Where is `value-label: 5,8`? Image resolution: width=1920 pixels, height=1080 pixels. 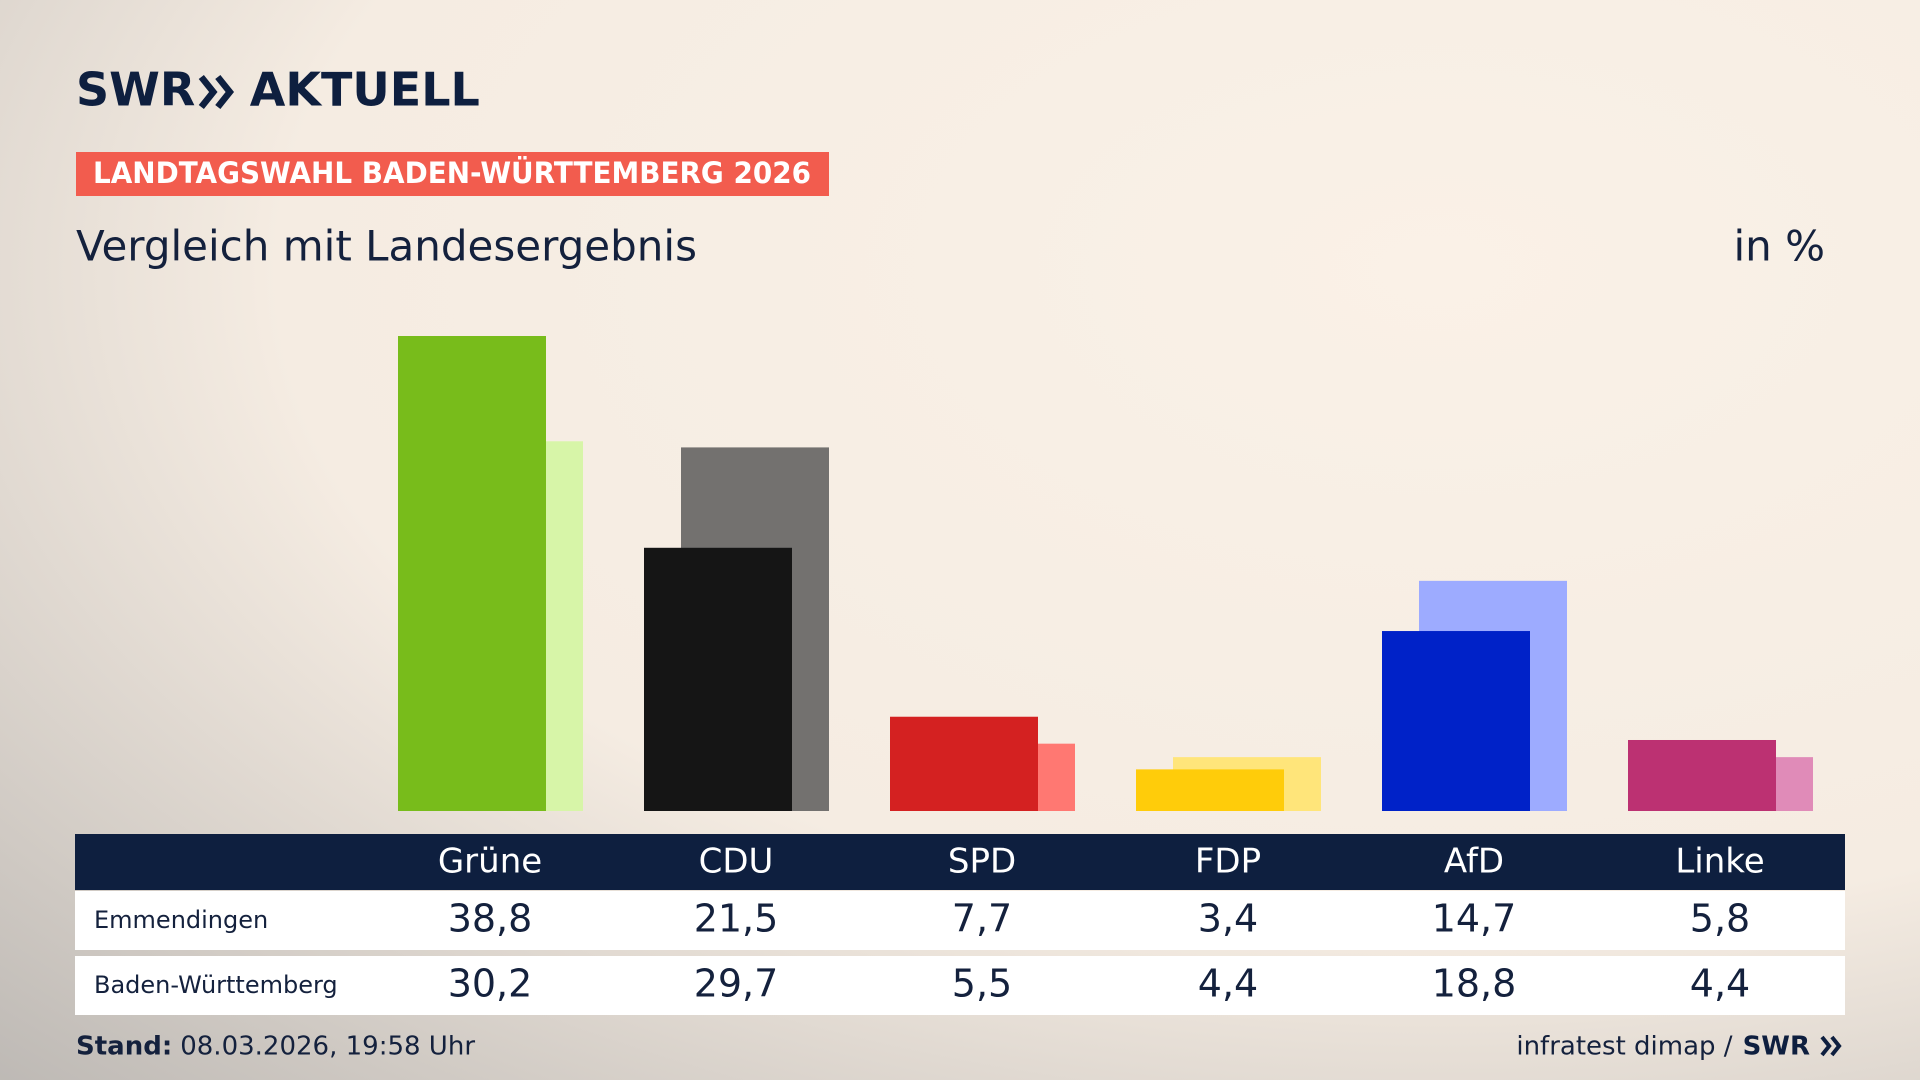
value-label: 5,8 is located at coordinates (1720, 919).